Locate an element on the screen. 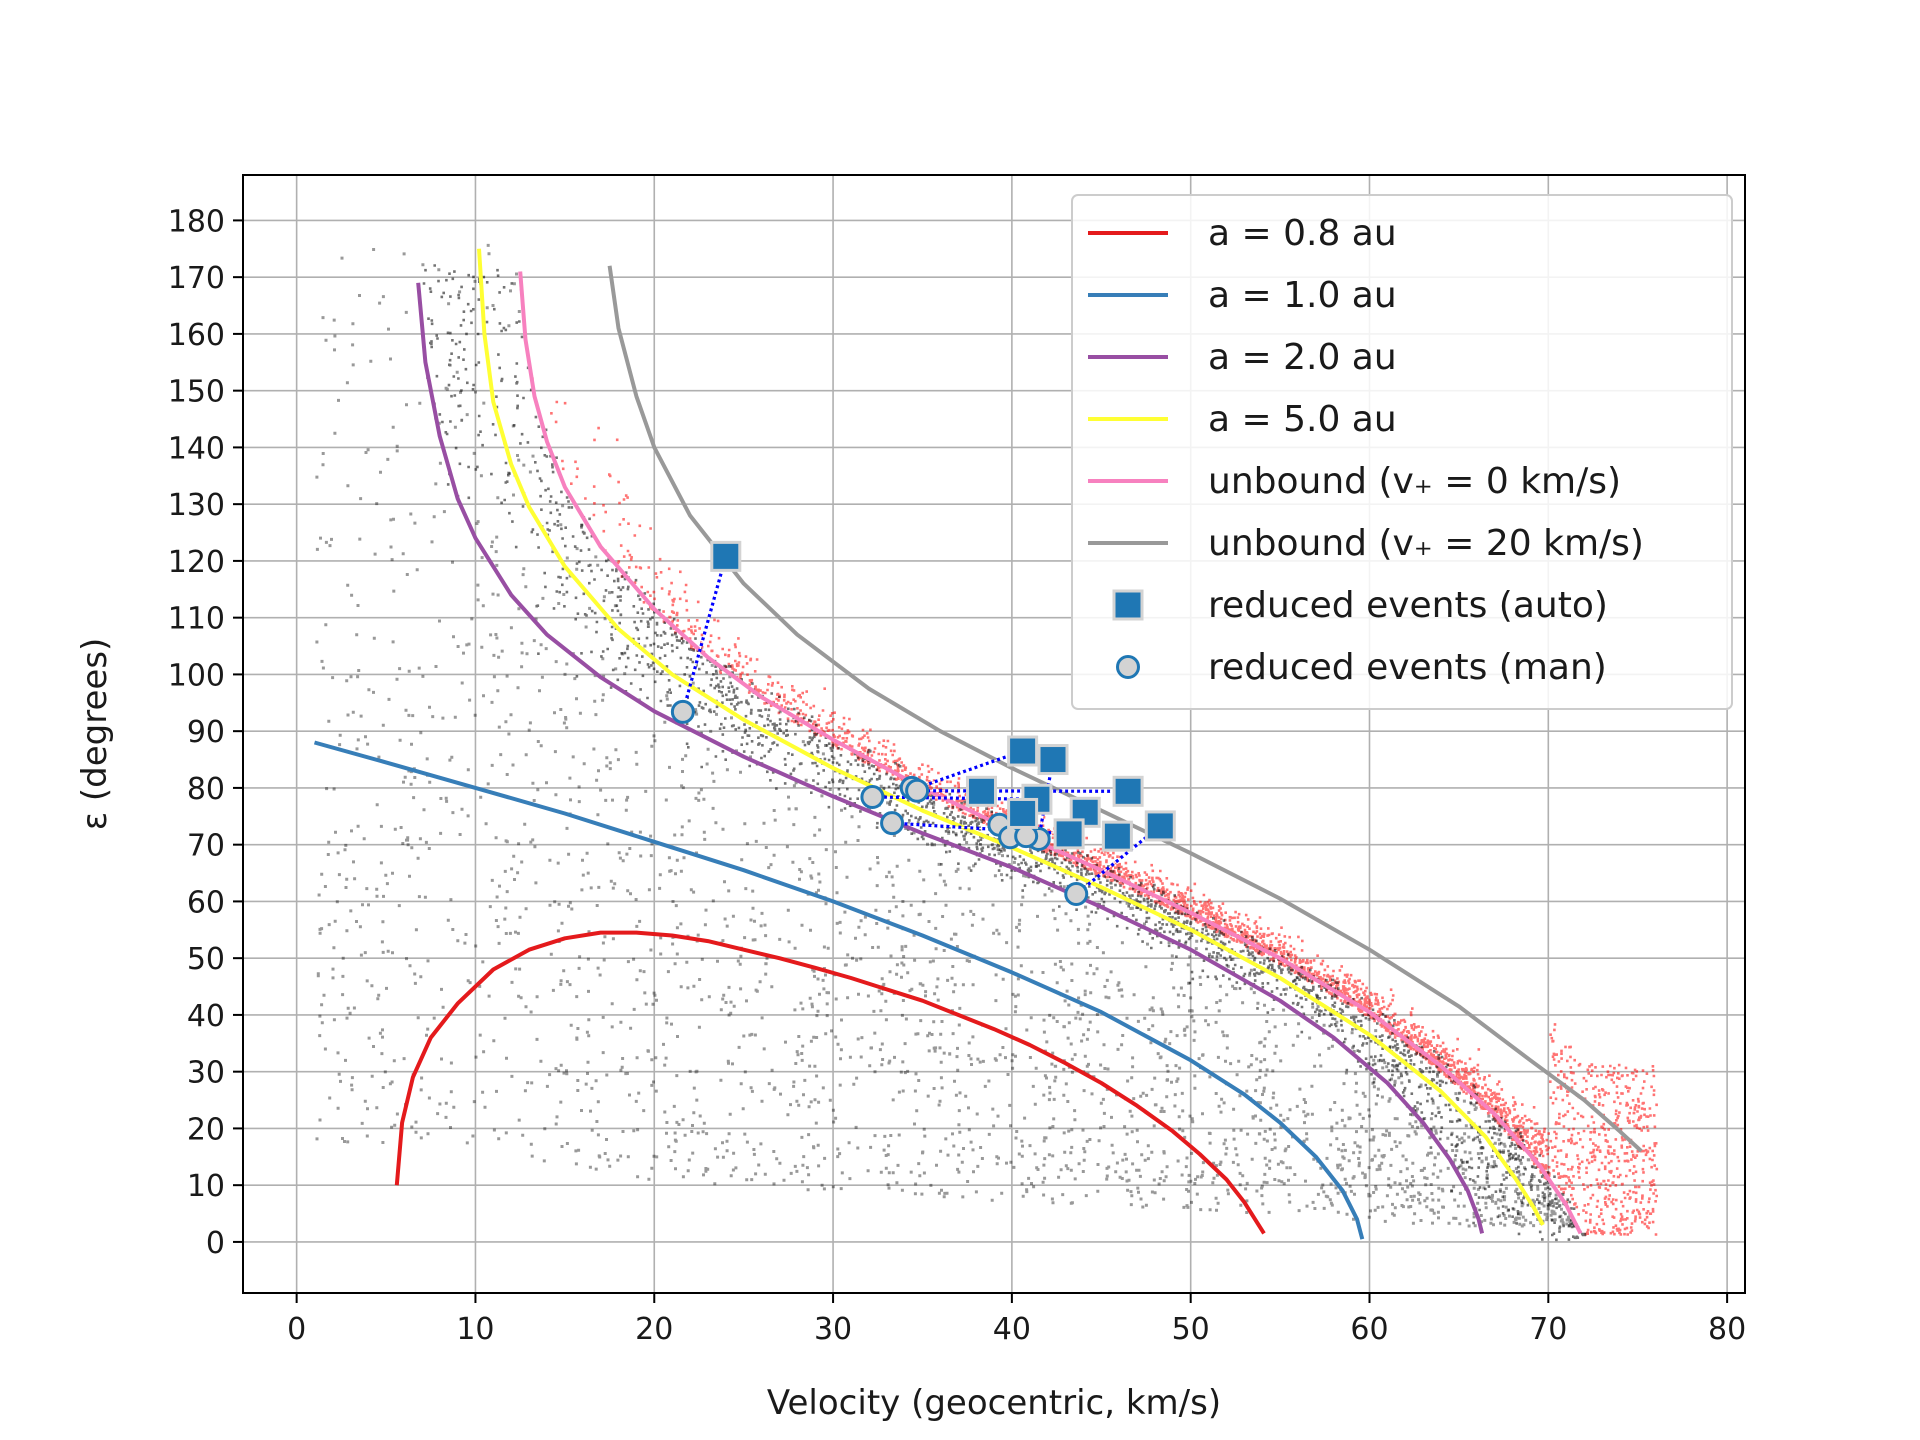  y-tick-label: 140 is located at coordinates (196, 448).